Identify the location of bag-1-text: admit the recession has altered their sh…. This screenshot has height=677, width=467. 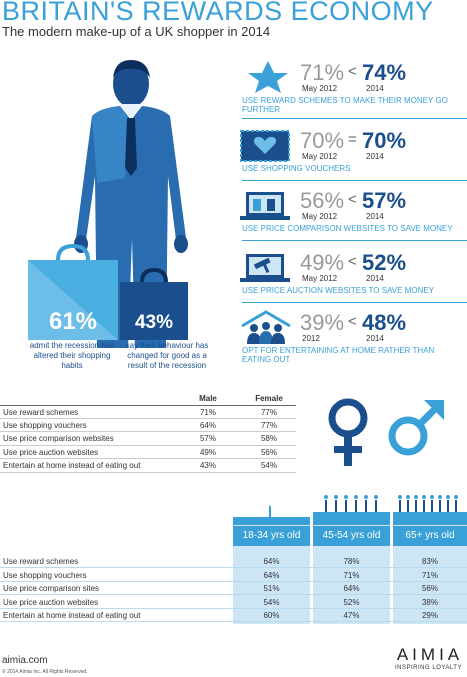
(72, 355).